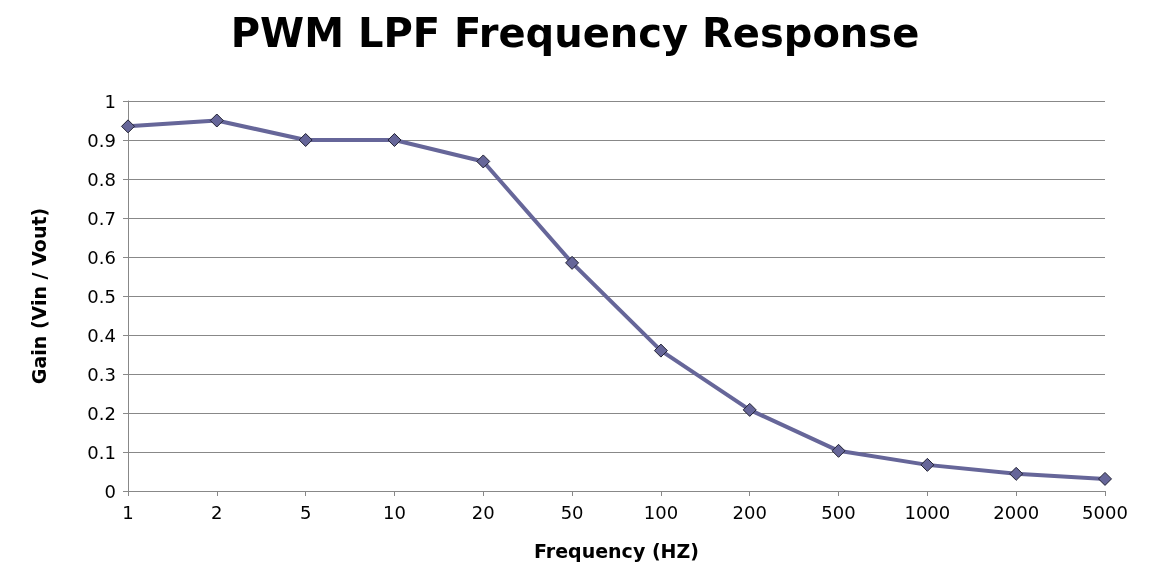 This screenshot has height=579, width=1150. Describe the element at coordinates (1105, 512) in the screenshot. I see `x-tick-label: 5000` at that location.